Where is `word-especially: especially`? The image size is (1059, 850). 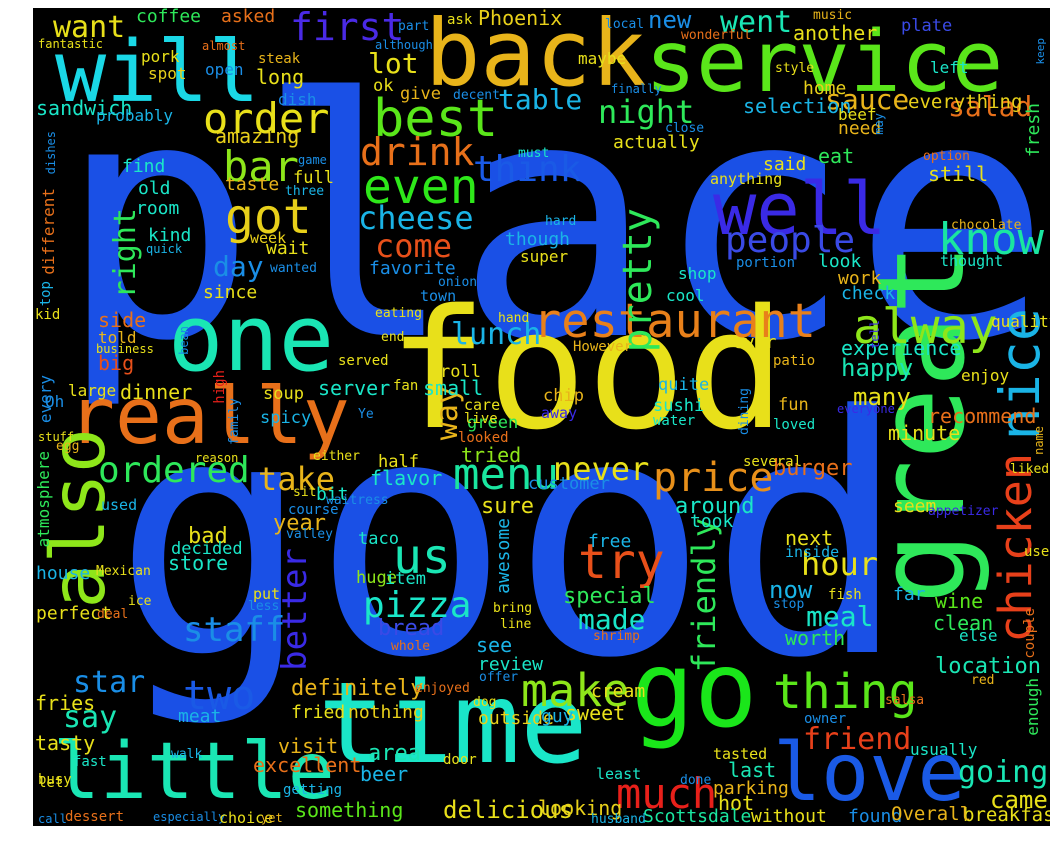 word-especially: especially is located at coordinates (189, 817).